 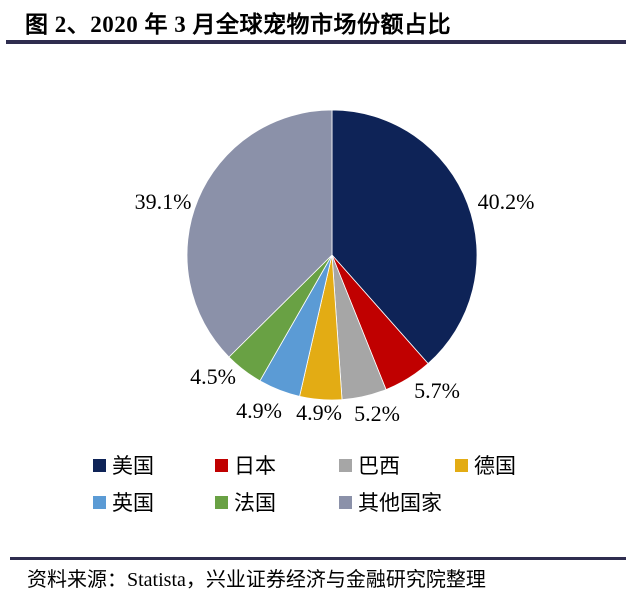 I want to click on legend-item-brazil: 巴西, so click(x=397, y=465).